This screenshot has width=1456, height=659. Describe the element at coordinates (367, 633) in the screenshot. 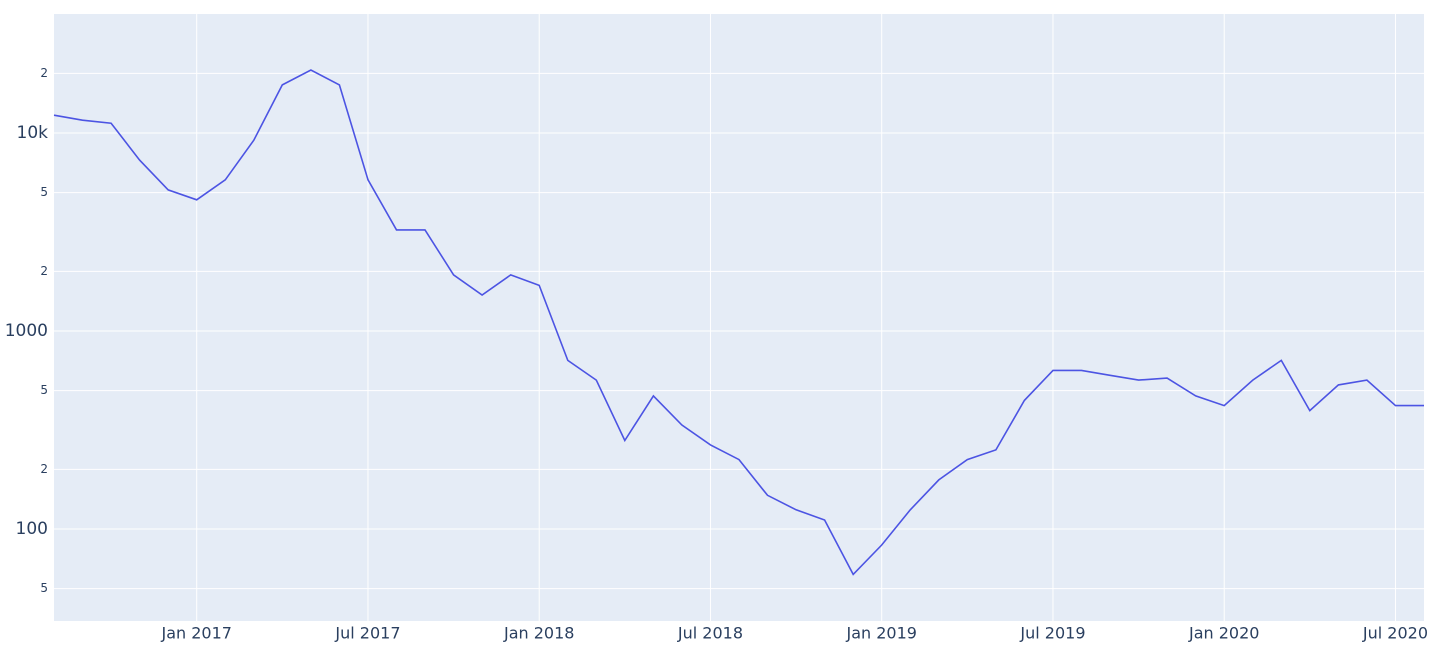

I see `x-tick-label: Jul 2017` at that location.